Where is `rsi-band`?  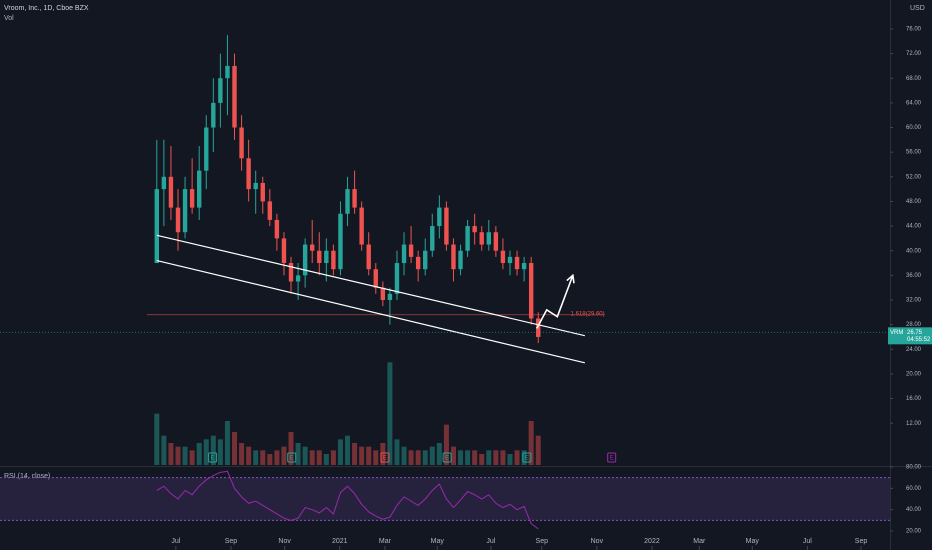 rsi-band is located at coordinates (445, 499).